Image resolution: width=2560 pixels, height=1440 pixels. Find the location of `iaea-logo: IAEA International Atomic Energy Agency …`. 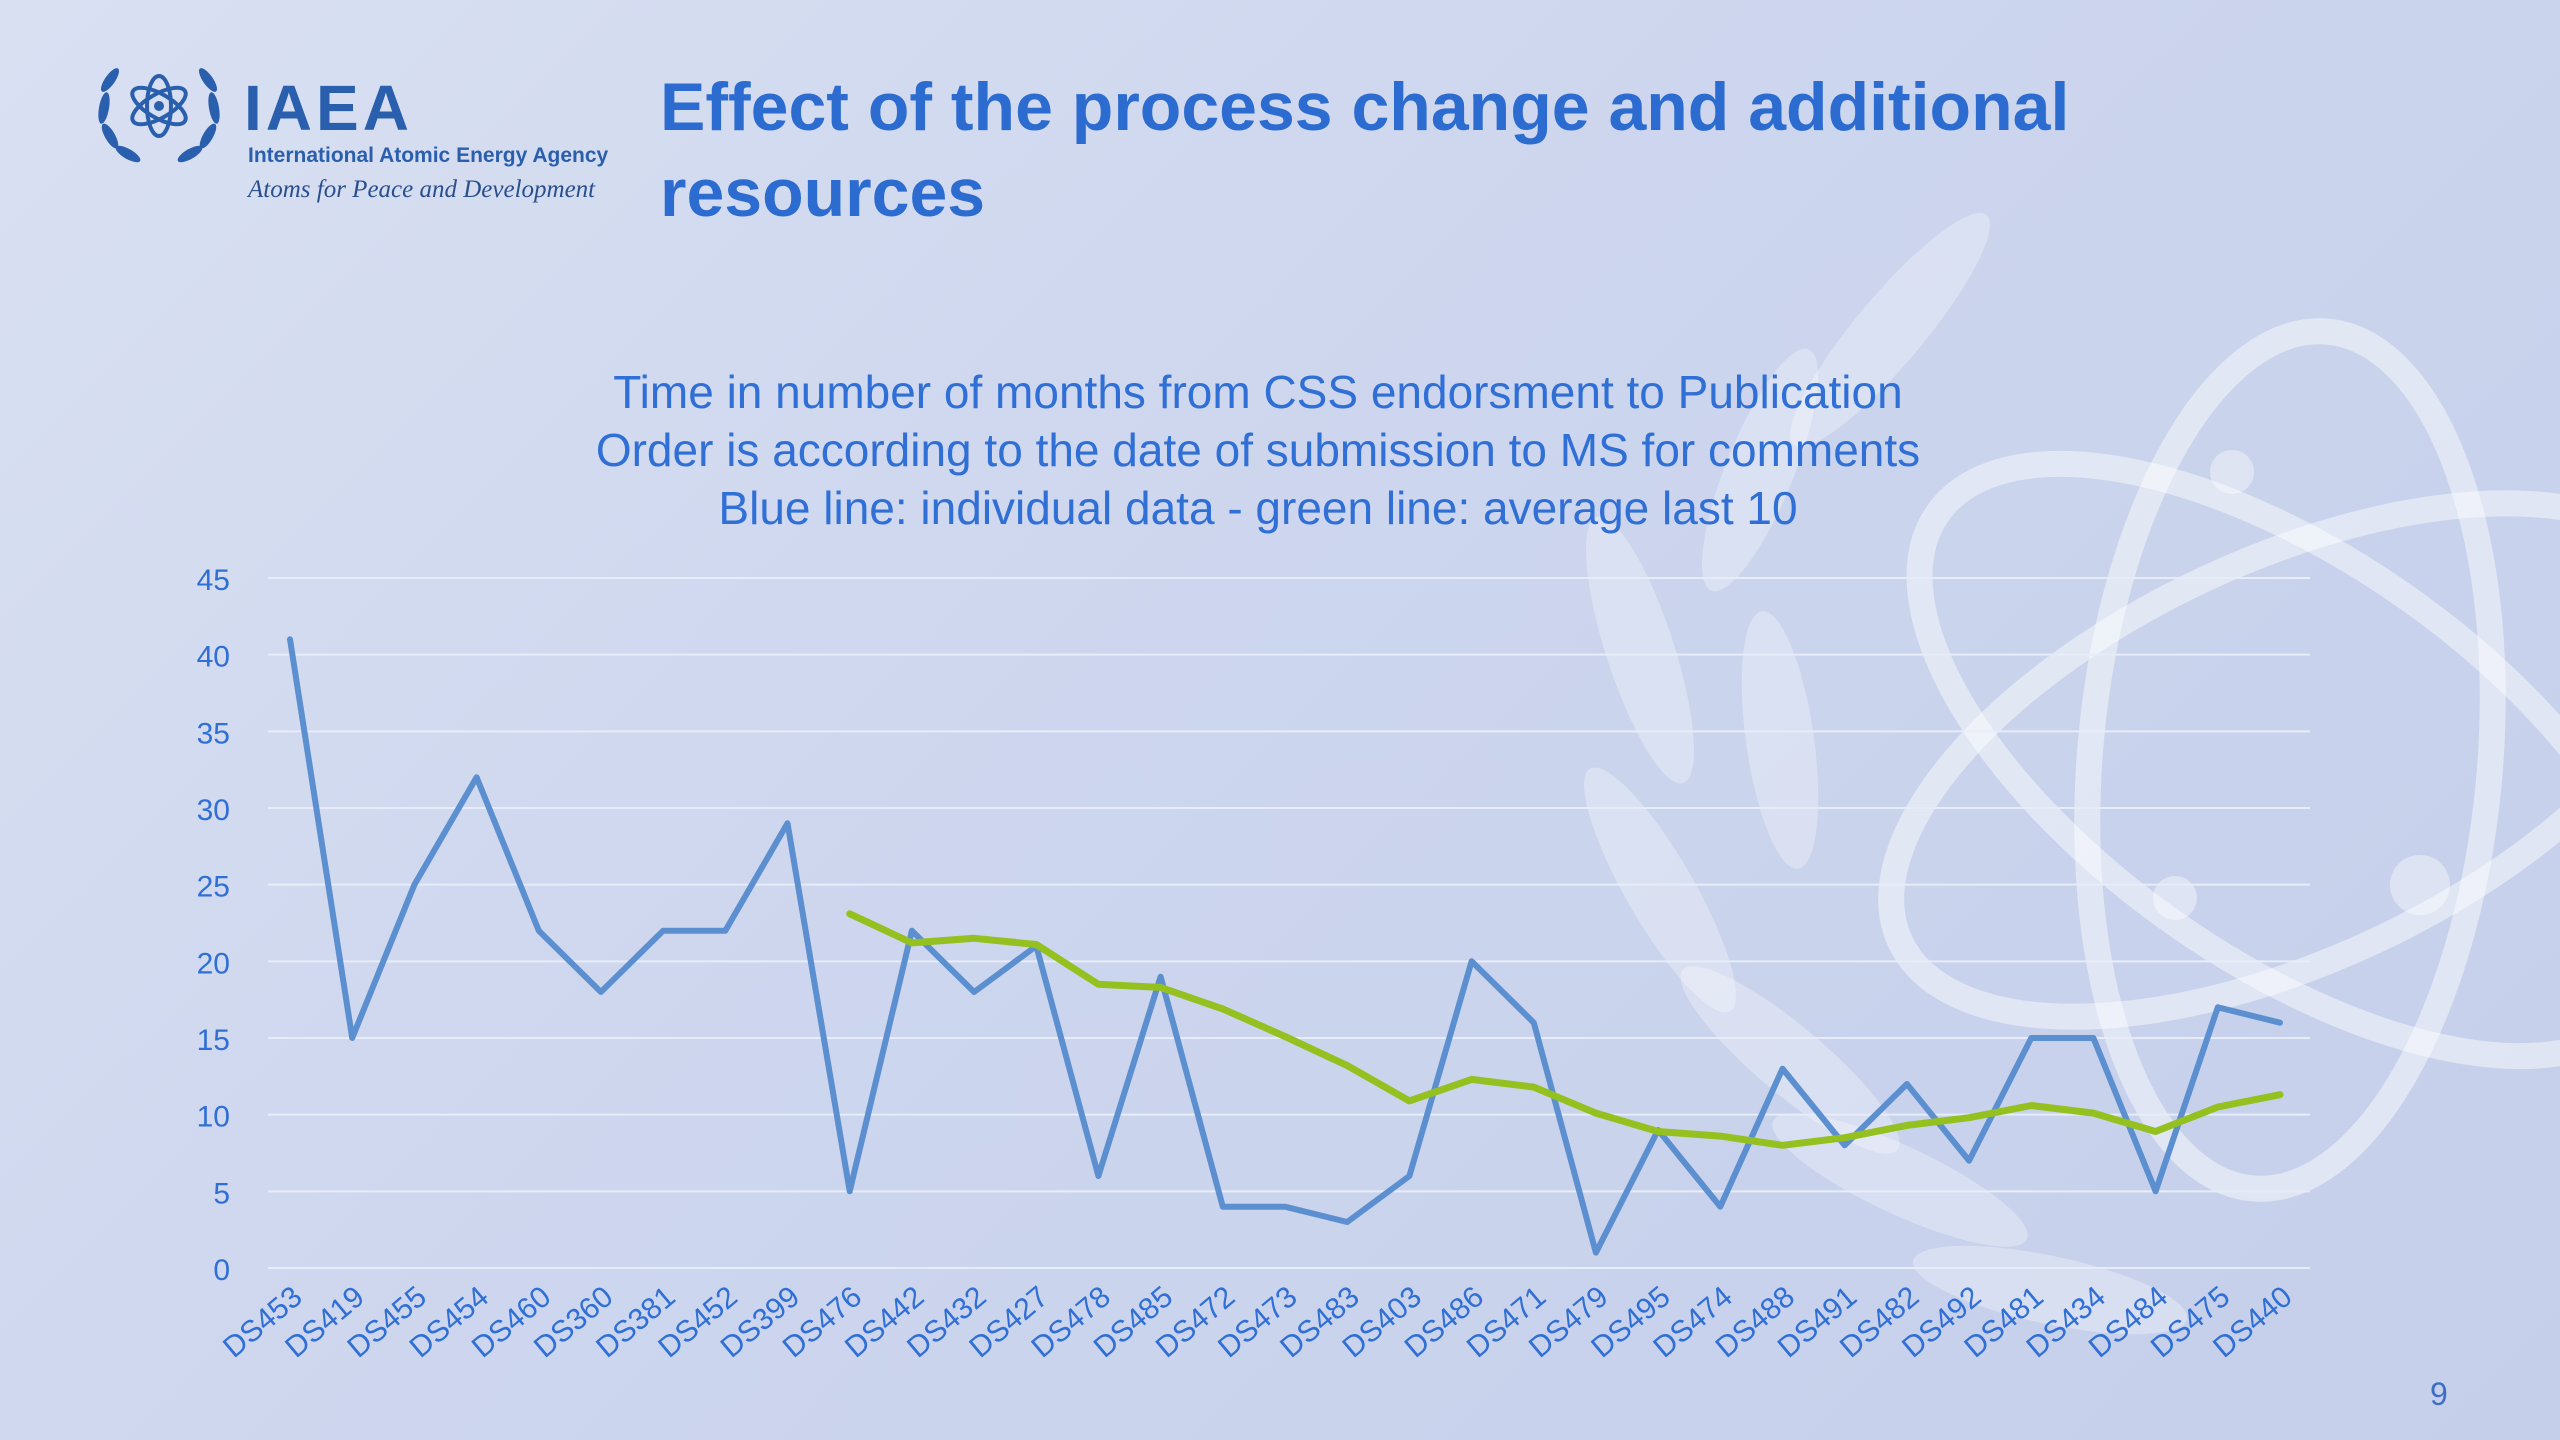

iaea-logo: IAEA International Atomic Energy Agency … is located at coordinates (368, 133).